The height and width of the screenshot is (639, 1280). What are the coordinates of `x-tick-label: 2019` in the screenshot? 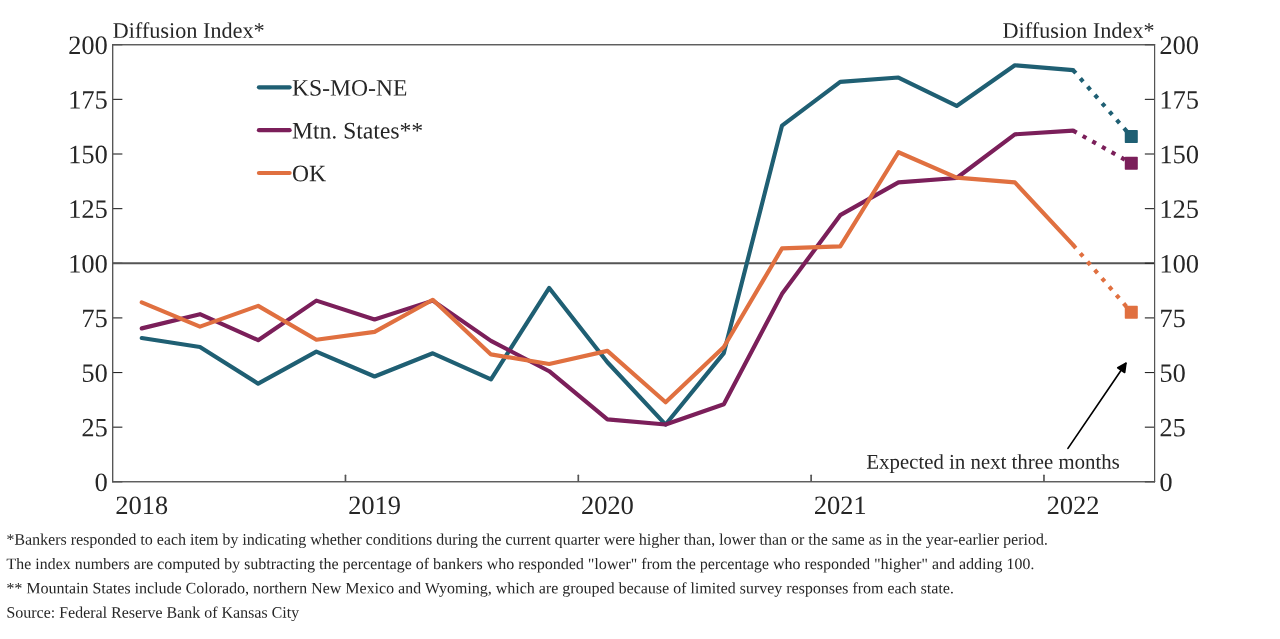 It's located at (374, 505).